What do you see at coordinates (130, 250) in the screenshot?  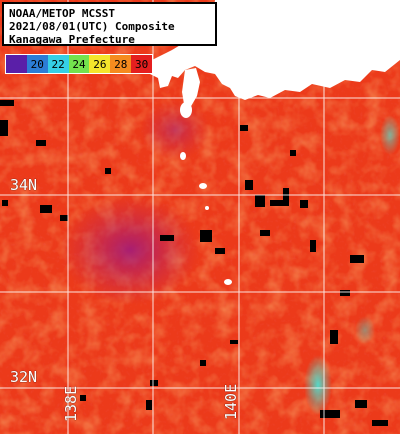 I see `warm-water-zone` at bounding box center [130, 250].